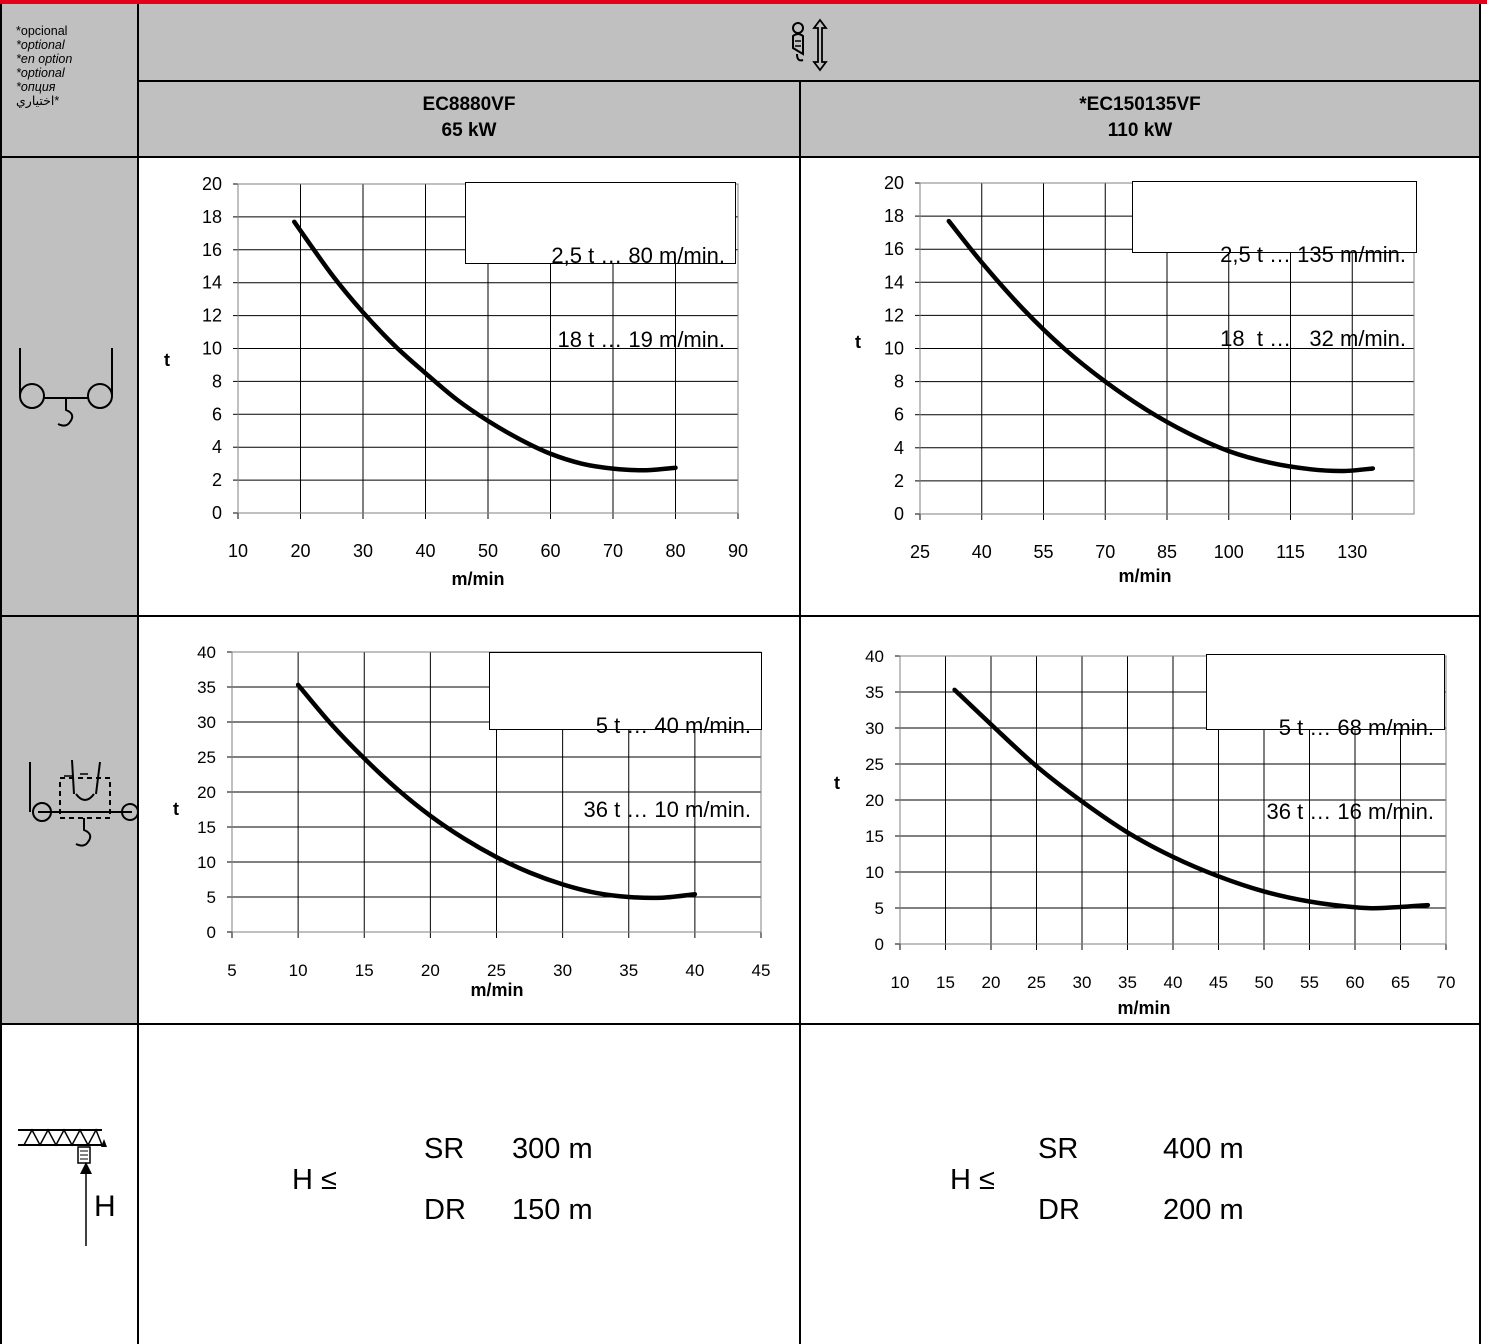 The width and height of the screenshot is (1487, 1344). I want to click on border-row3, so click(740, 616).